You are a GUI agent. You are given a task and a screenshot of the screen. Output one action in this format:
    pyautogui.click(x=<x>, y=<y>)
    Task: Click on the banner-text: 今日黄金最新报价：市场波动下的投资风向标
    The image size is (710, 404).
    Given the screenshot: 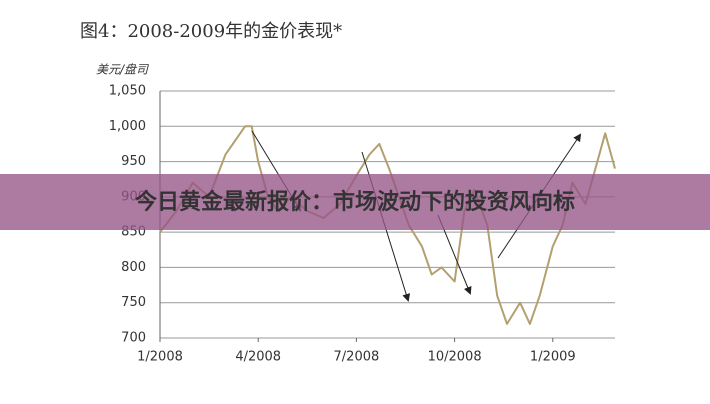 What is the action you would take?
    pyautogui.click(x=355, y=202)
    